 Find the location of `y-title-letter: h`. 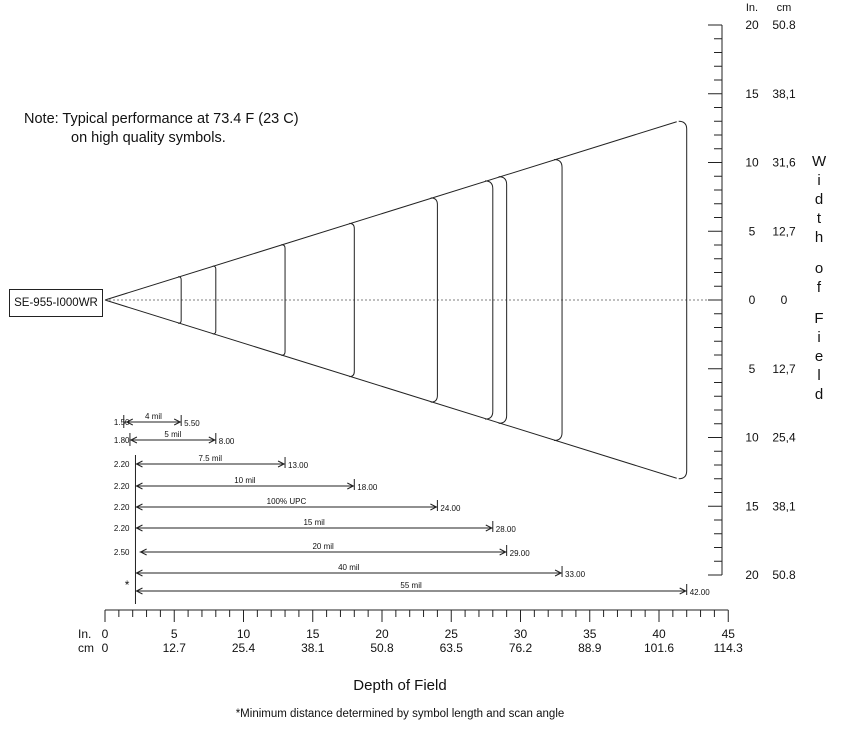

y-title-letter: h is located at coordinates (819, 237).